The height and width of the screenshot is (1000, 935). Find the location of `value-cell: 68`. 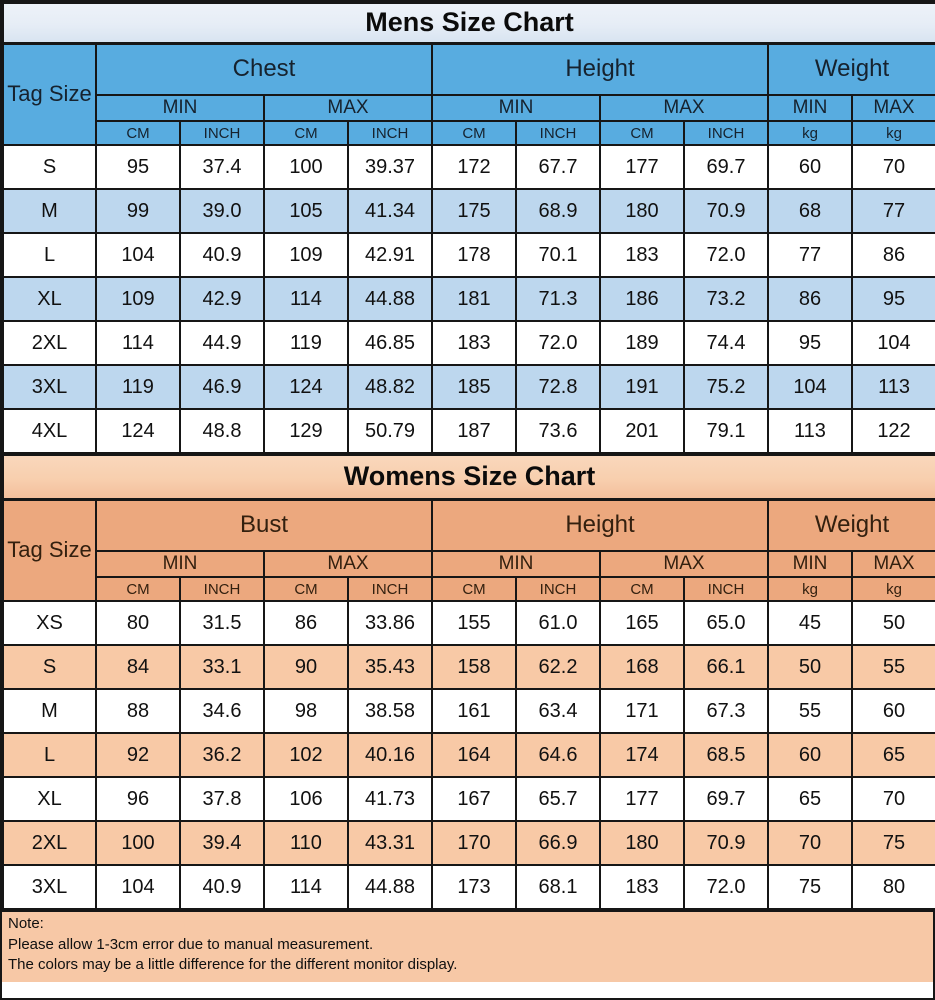

value-cell: 68 is located at coordinates (810, 211).